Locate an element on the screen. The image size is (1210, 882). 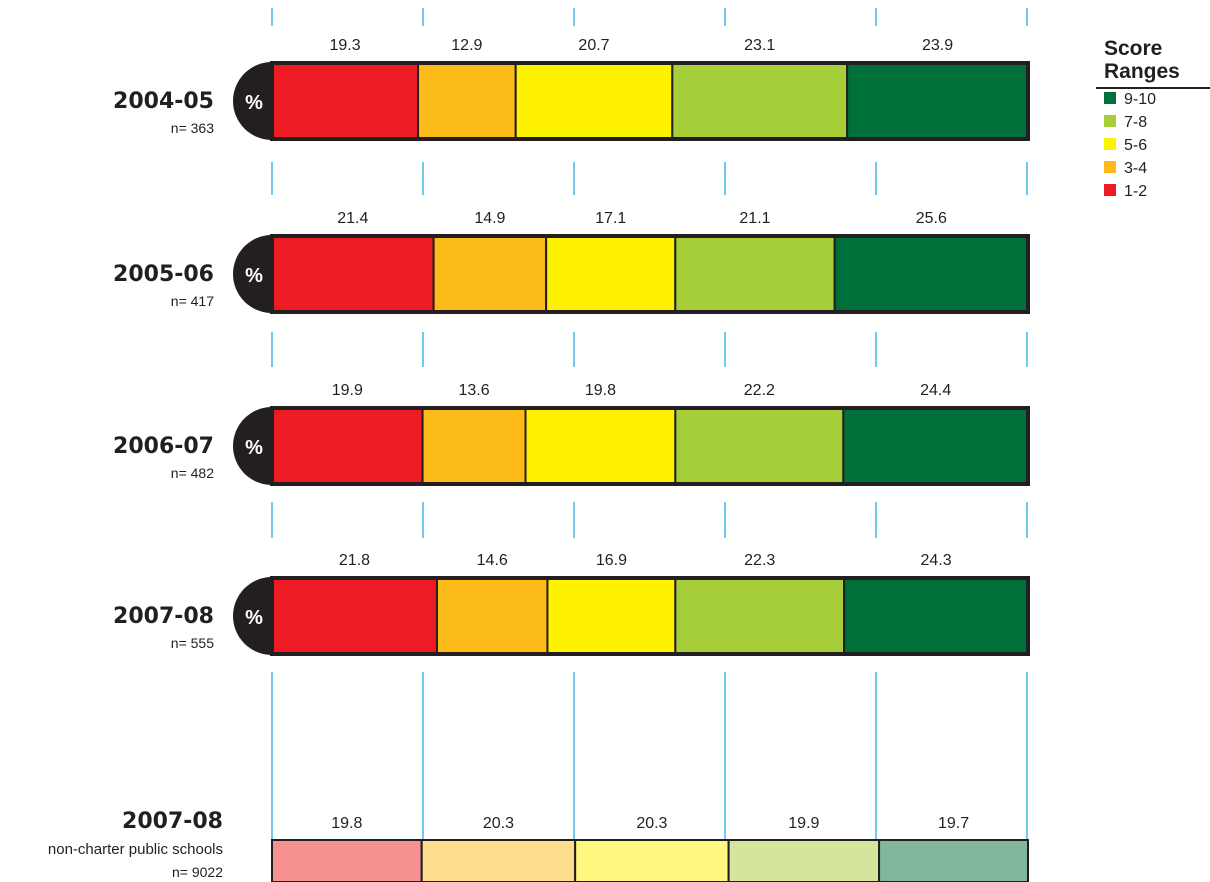
legend-item-label: 1-2 is located at coordinates (1135, 191).